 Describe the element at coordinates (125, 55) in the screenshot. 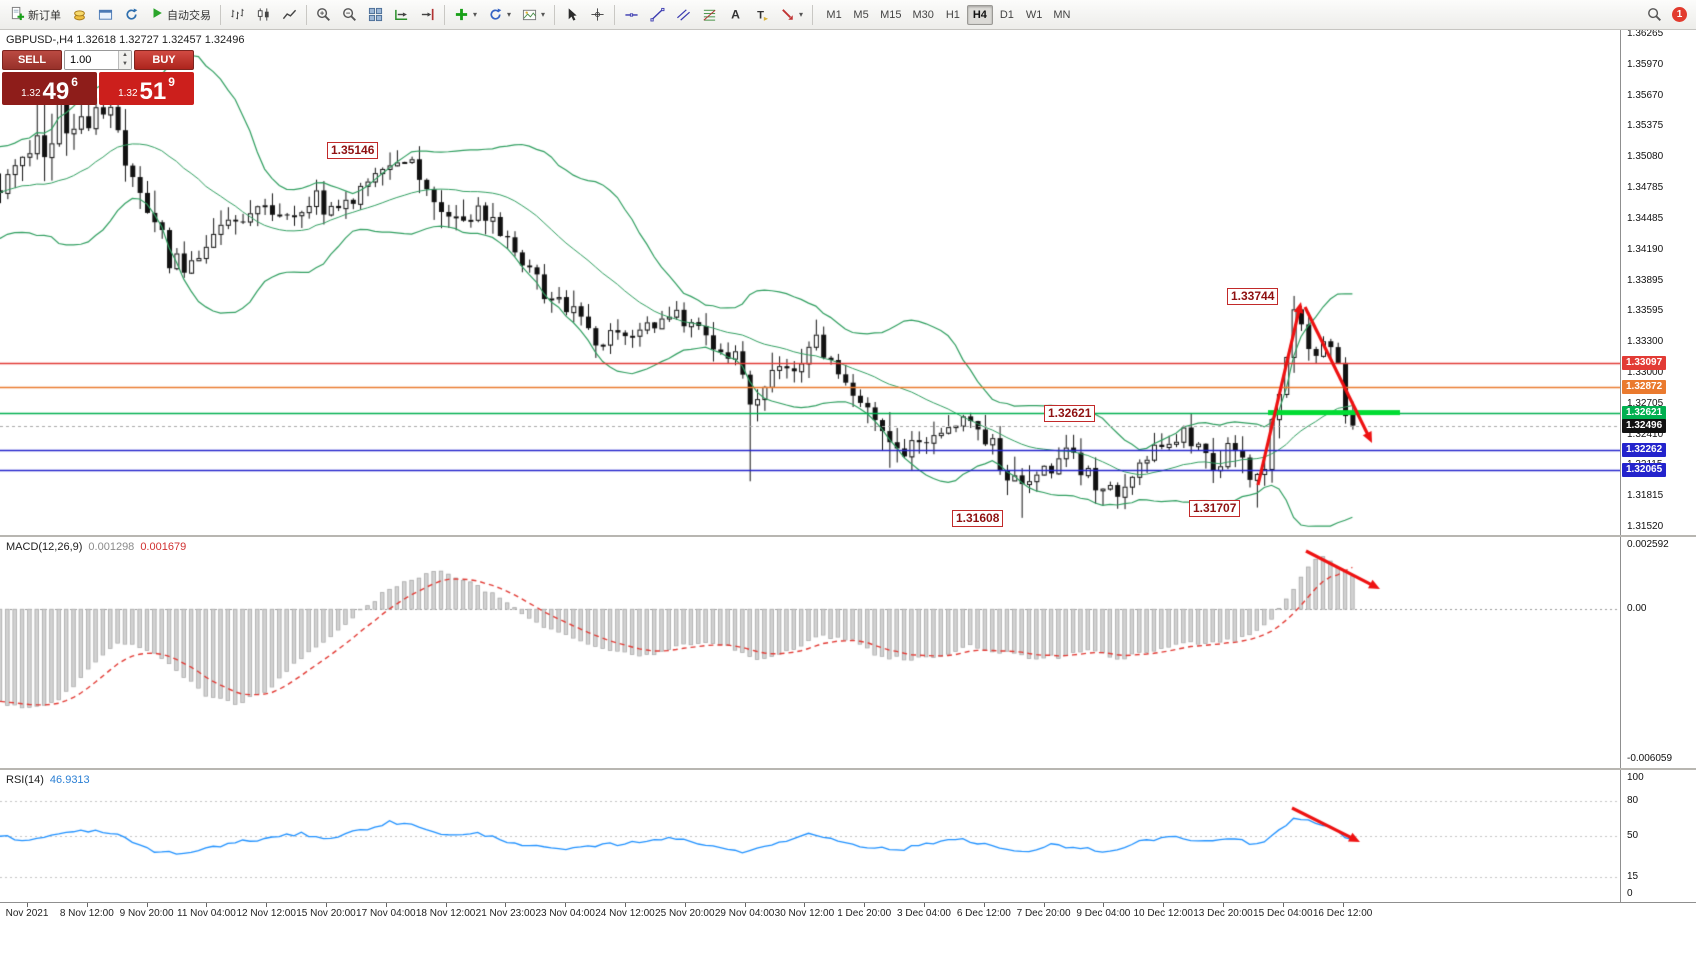

I see `volume-up-icon: ▲` at that location.